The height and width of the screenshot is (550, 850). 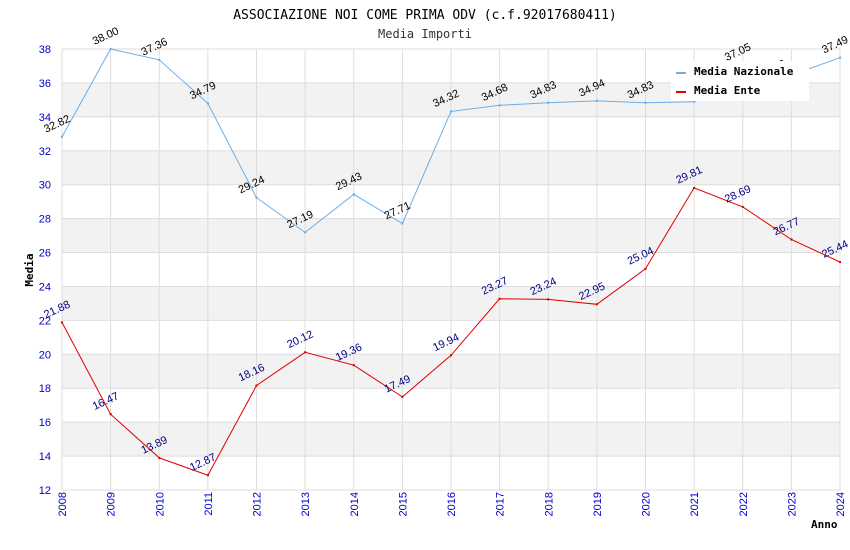 What do you see at coordinates (403, 504) in the screenshot?
I see `x-tick-label: 2015` at bounding box center [403, 504].